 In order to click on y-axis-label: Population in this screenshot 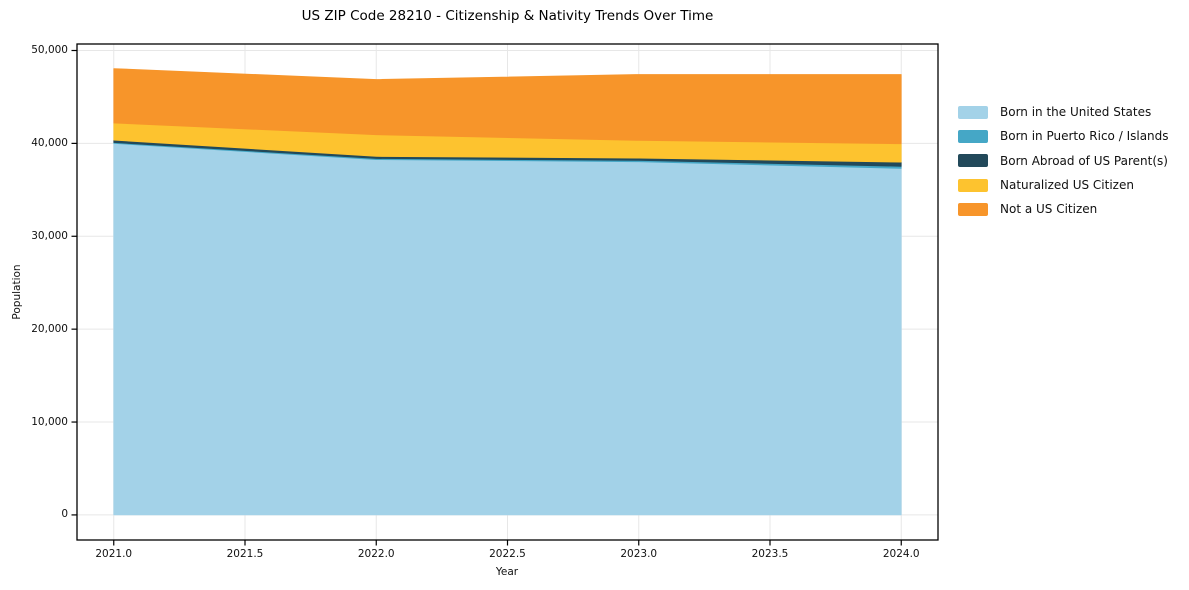, I will do `click(17, 292)`.